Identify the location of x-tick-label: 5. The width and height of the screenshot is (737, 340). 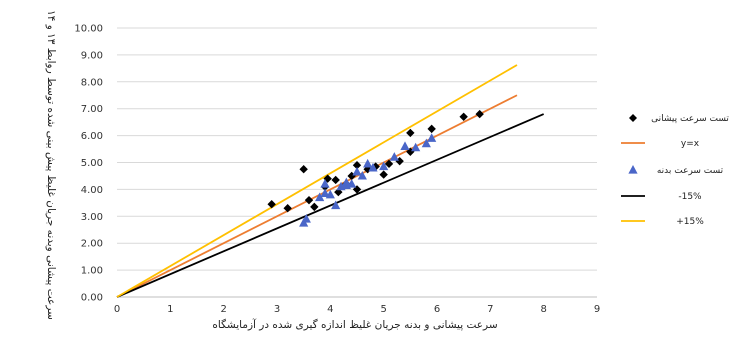
(383, 309).